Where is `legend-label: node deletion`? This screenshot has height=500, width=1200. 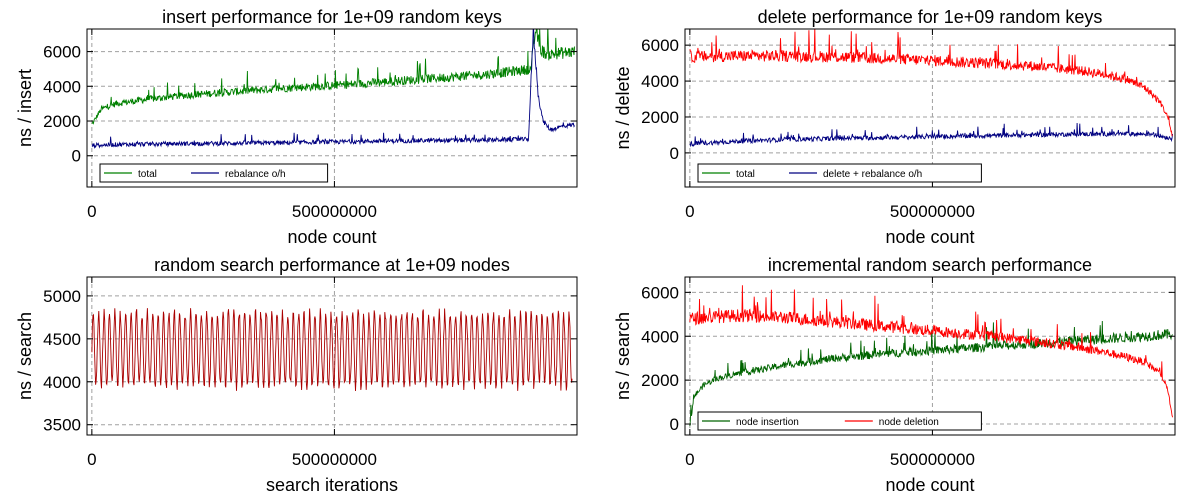 legend-label: node deletion is located at coordinates (909, 422).